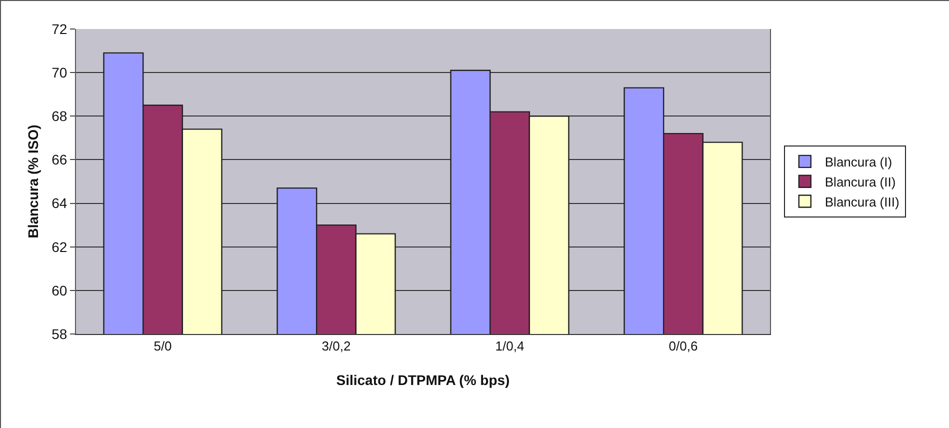  What do you see at coordinates (683, 346) in the screenshot?
I see `x-tick-label: 0/0,6` at bounding box center [683, 346].